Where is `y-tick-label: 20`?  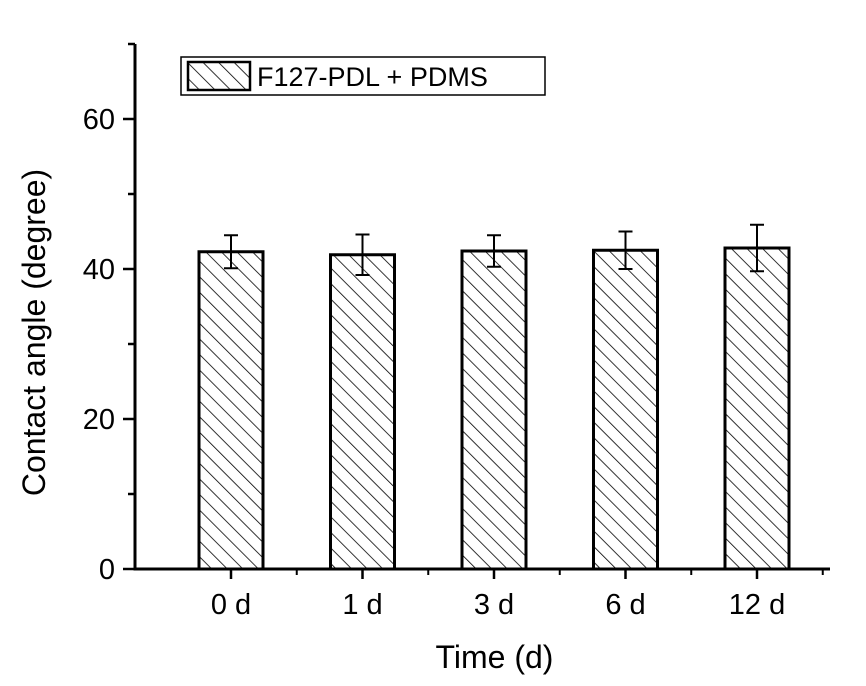
y-tick-label: 20 is located at coordinates (99, 420).